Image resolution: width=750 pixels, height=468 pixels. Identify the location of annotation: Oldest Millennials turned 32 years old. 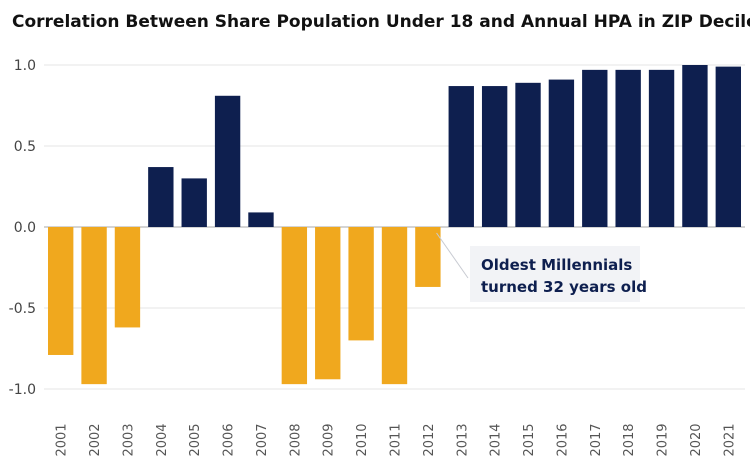
(541, 267).